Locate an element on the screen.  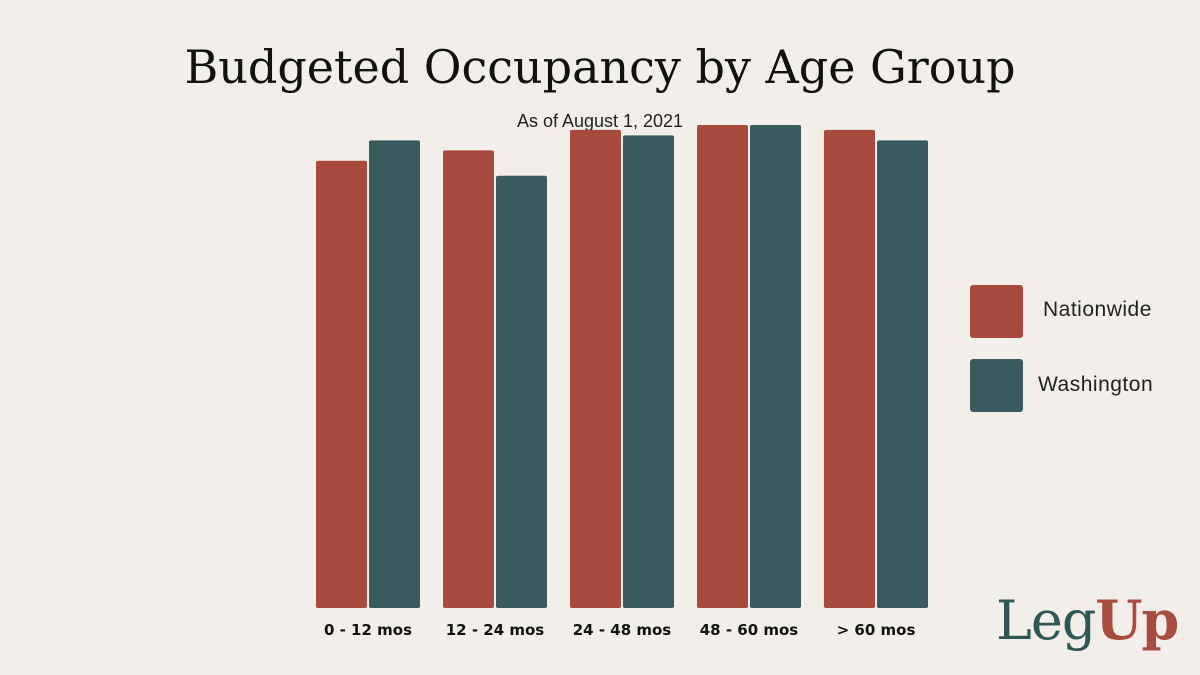
x-tick-label: 24 - 48 mos is located at coordinates (622, 630).